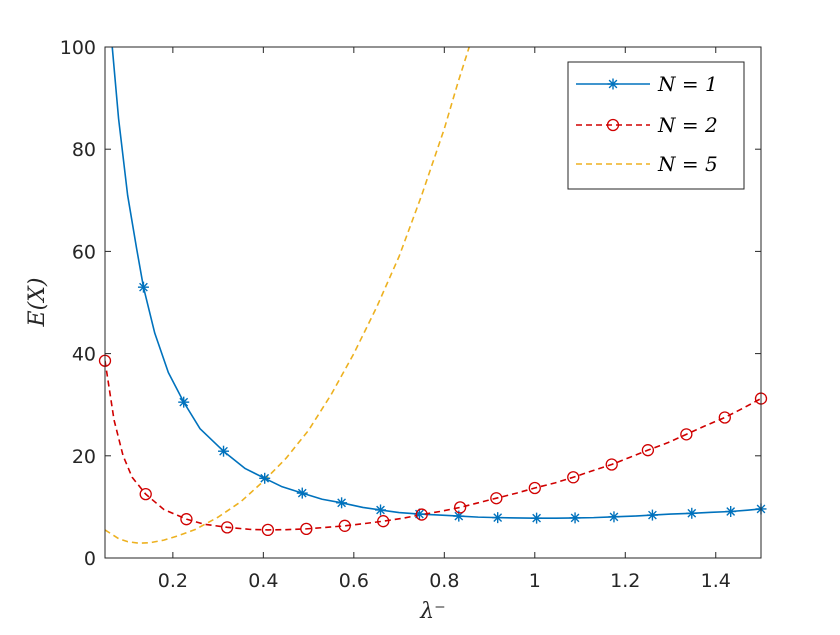 This screenshot has width=840, height=635. I want to click on y-tick-label: 80, so click(84, 150).